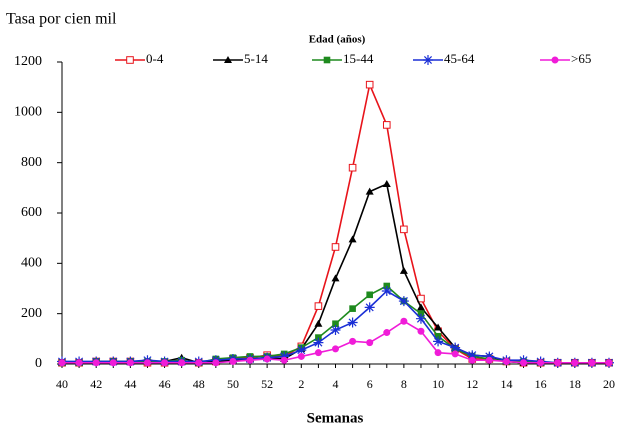 This screenshot has height=427, width=620. Describe the element at coordinates (130, 384) in the screenshot. I see `x-tick-label: 44` at that location.